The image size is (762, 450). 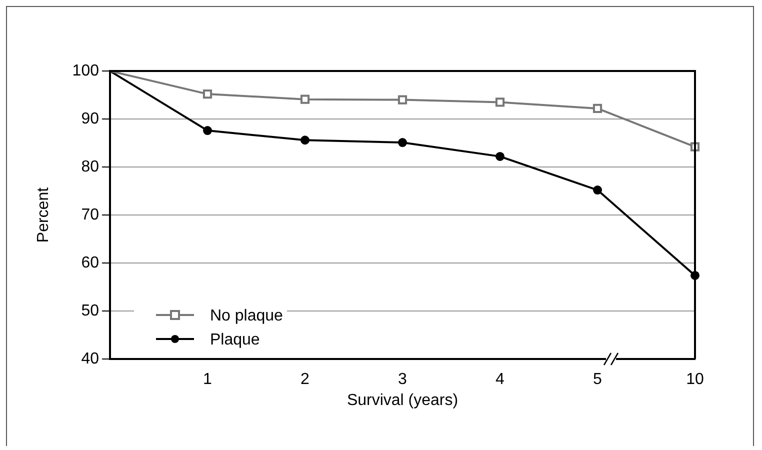 What do you see at coordinates (90, 263) in the screenshot?
I see `y-tick-label: 60` at bounding box center [90, 263].